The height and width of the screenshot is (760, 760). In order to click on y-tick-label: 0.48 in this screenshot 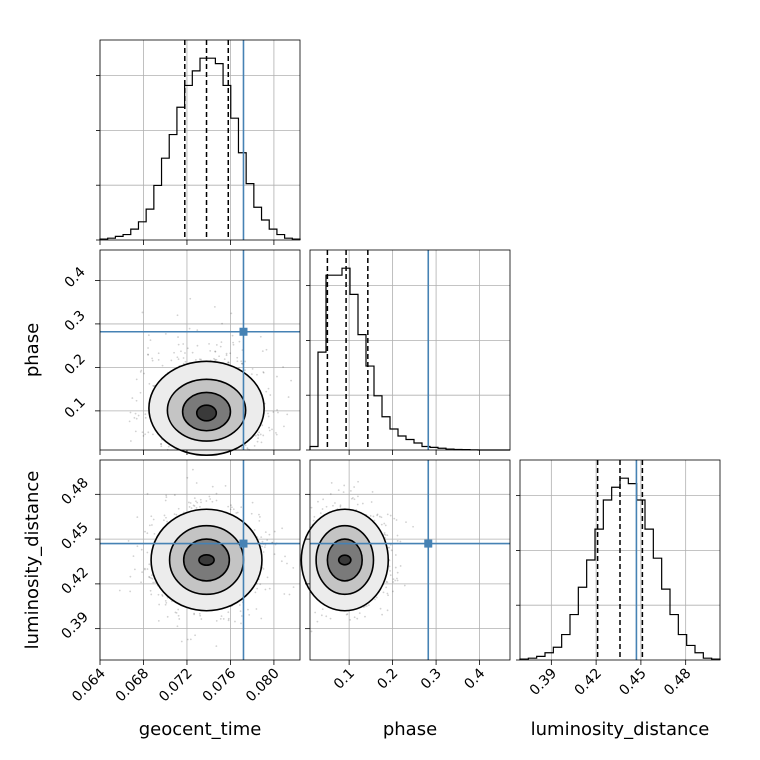, I will do `click(74, 491)`.